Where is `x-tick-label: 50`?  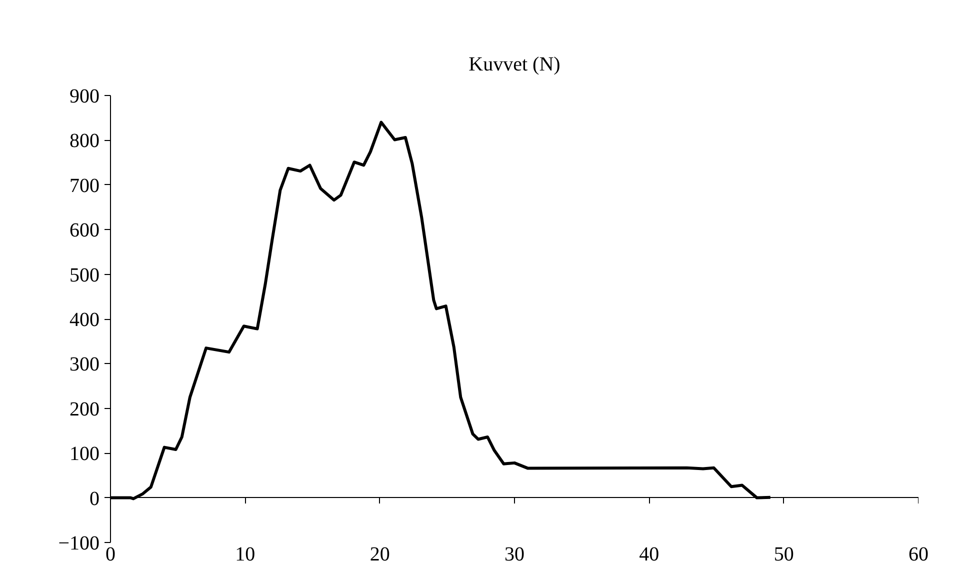 x-tick-label: 50 is located at coordinates (784, 555).